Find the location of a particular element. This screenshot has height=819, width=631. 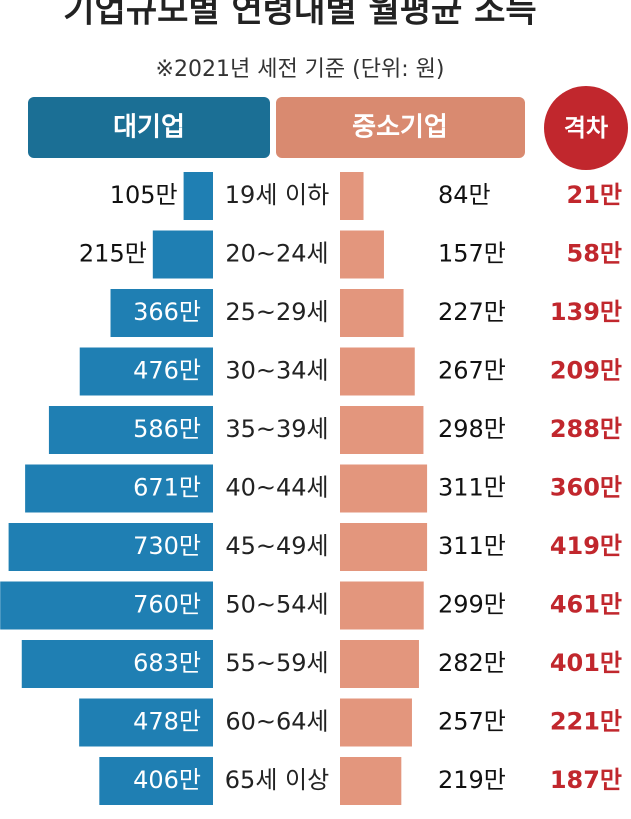

gap-value: 21만 is located at coordinates (594, 195).